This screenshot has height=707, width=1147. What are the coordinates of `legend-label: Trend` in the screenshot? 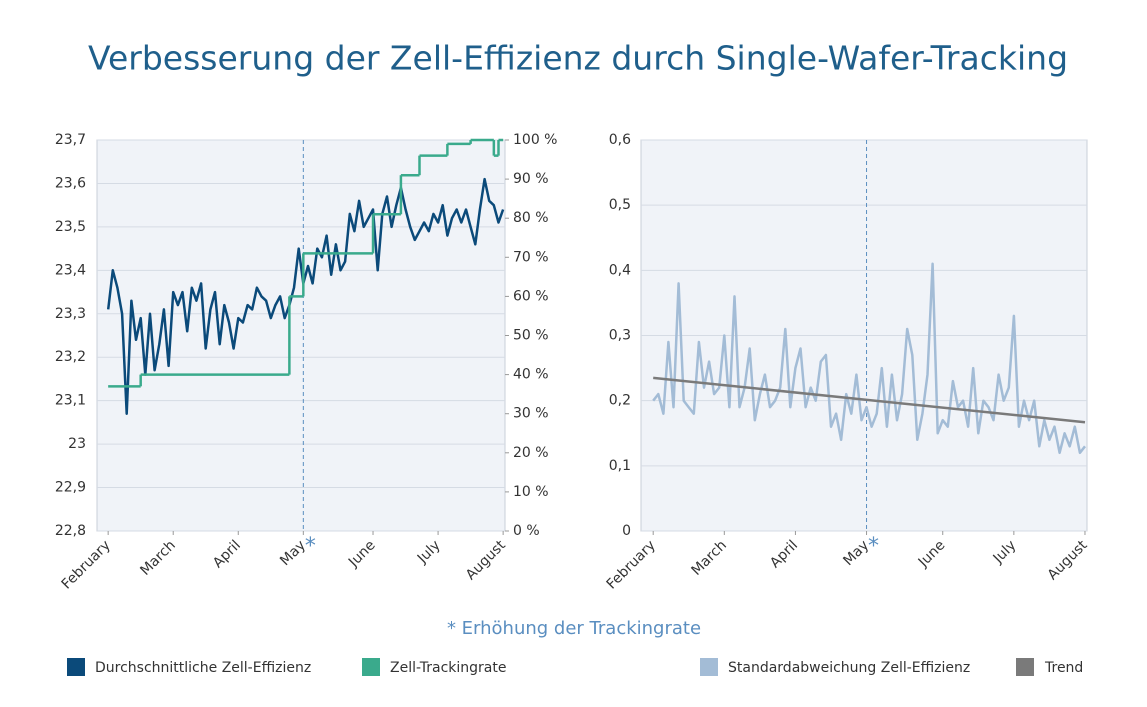 It's located at (1063, 668).